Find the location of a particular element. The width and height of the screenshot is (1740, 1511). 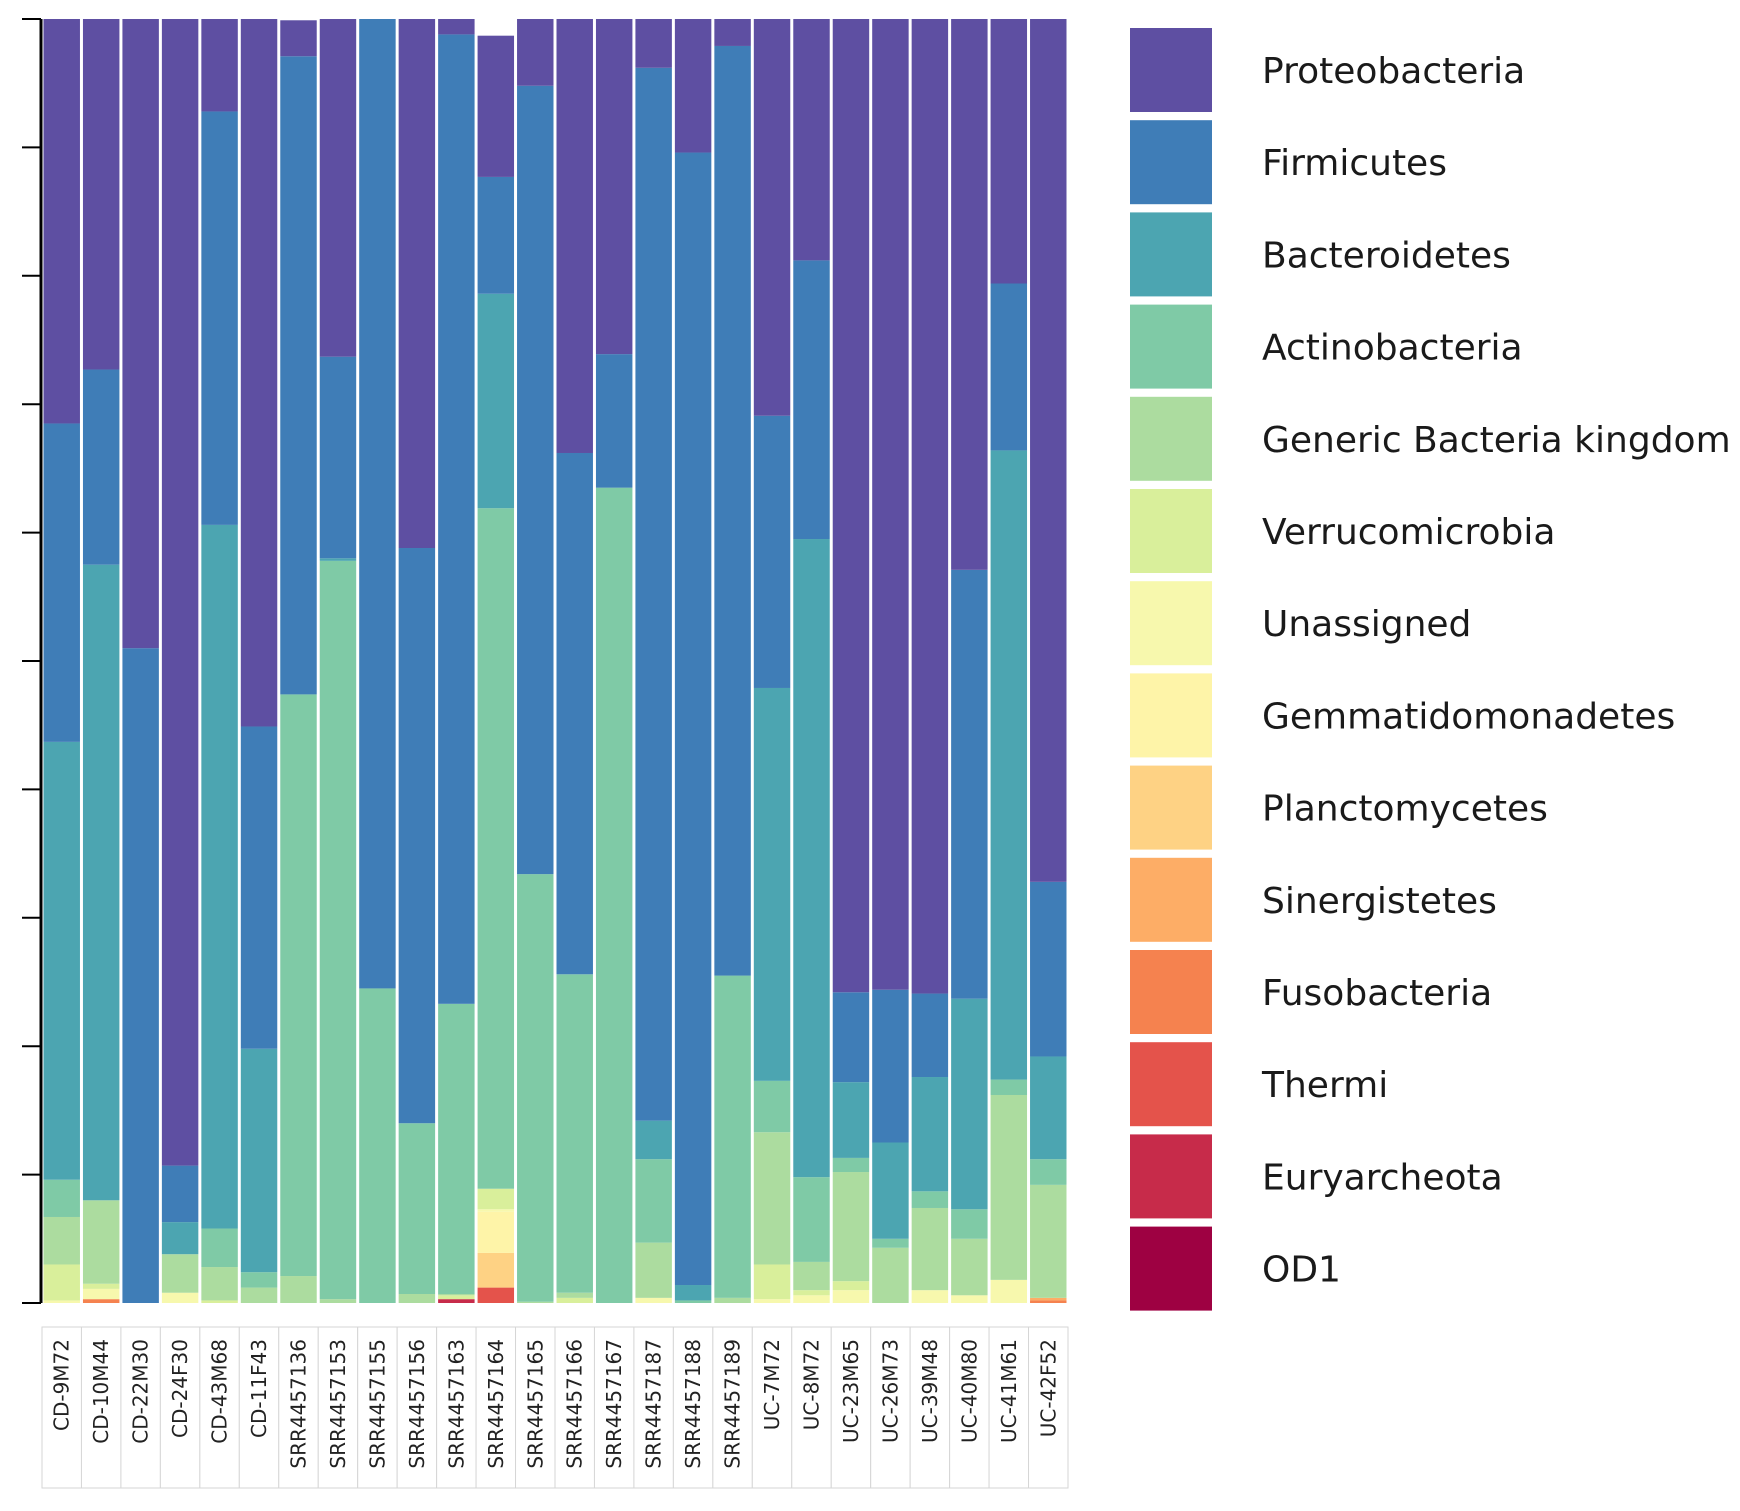

legend-label: Fusobacteria is located at coordinates (1377, 993).